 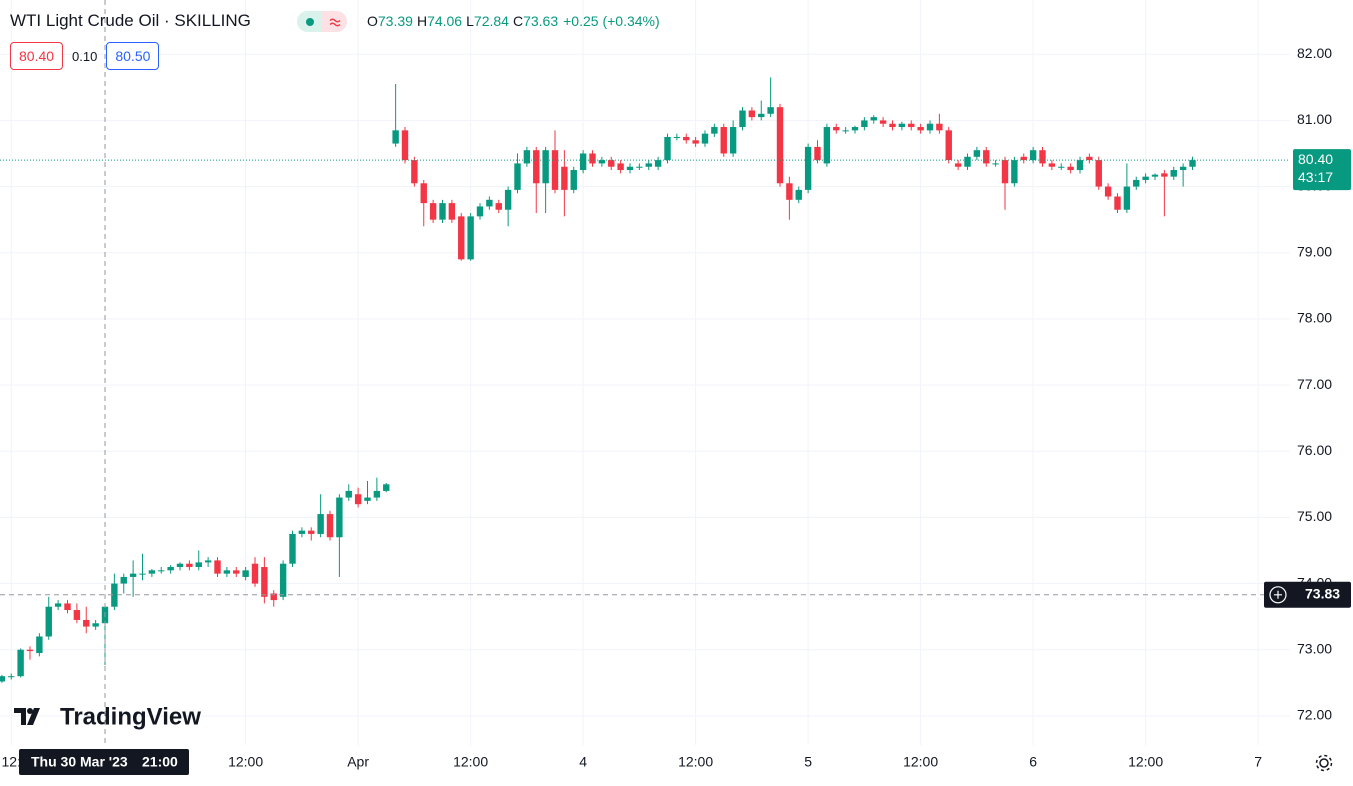 I want to click on sell-button: 80.40, so click(x=37, y=56).